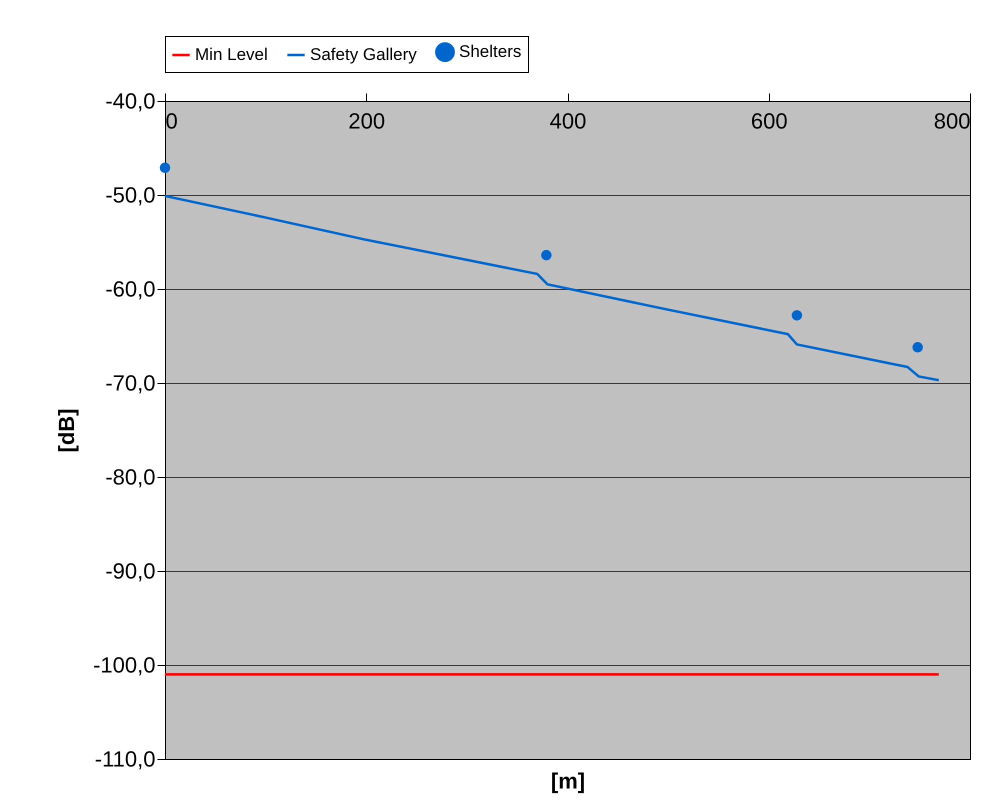  What do you see at coordinates (952, 121) in the screenshot?
I see `x-tick-label: 800` at bounding box center [952, 121].